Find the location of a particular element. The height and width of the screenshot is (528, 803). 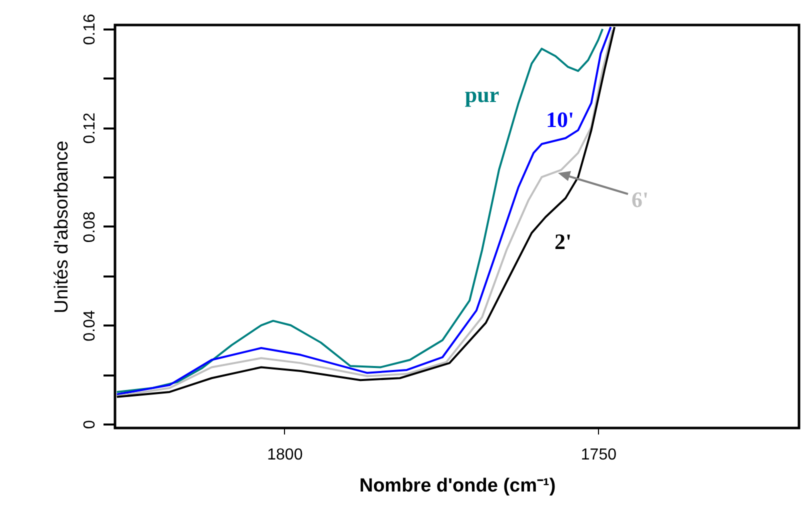

y-tick-label: 0.08 is located at coordinates (90, 227).